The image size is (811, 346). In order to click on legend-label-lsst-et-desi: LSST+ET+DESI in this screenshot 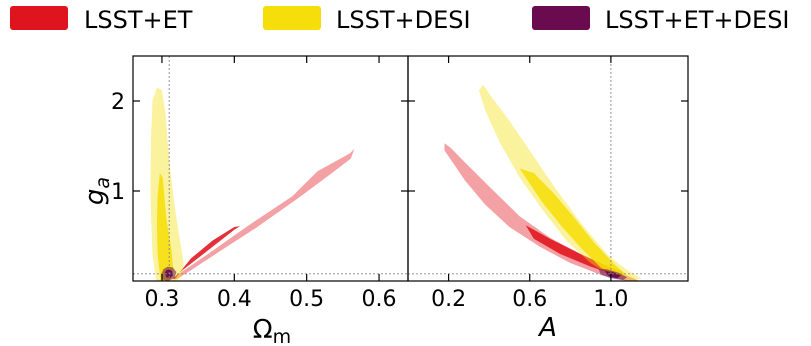, I will do `click(697, 20)`.